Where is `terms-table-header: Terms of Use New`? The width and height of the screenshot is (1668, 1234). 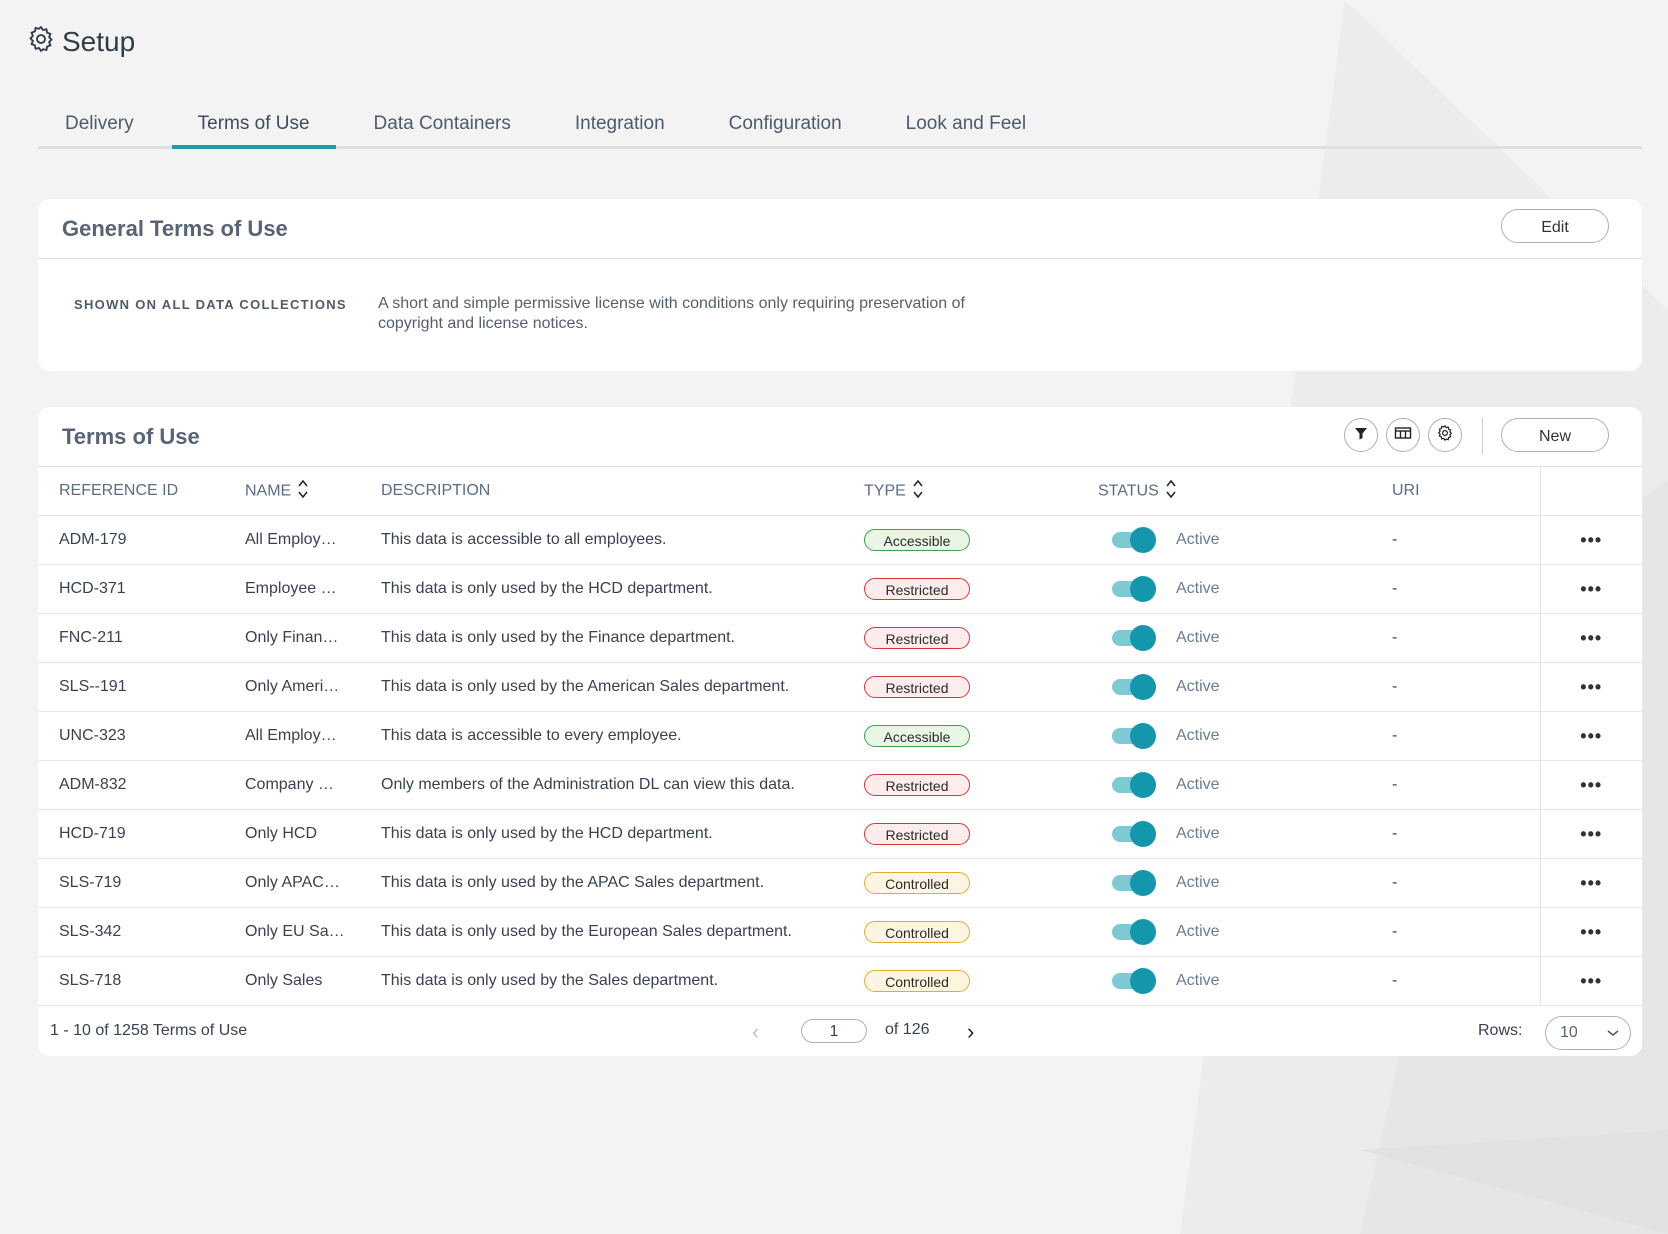
terms-table-header: Terms of Use New is located at coordinates (840, 437).